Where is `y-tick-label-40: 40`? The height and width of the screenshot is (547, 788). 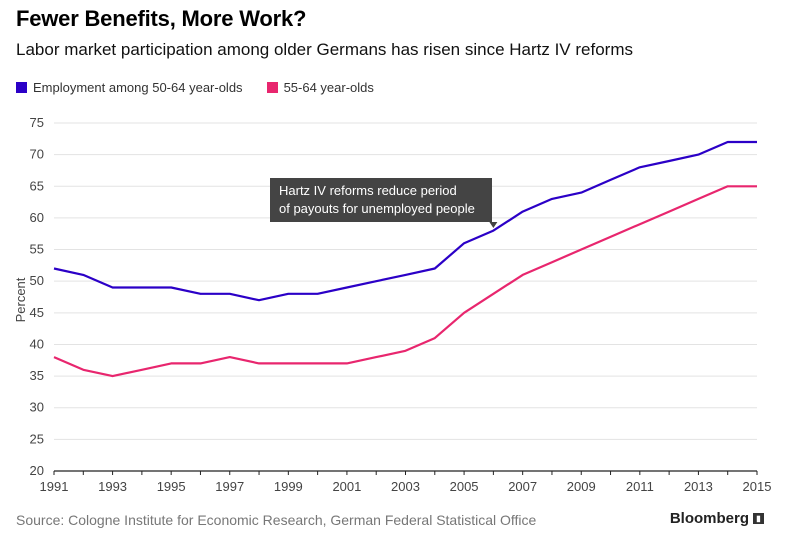 y-tick-label-40: 40 is located at coordinates (37, 343).